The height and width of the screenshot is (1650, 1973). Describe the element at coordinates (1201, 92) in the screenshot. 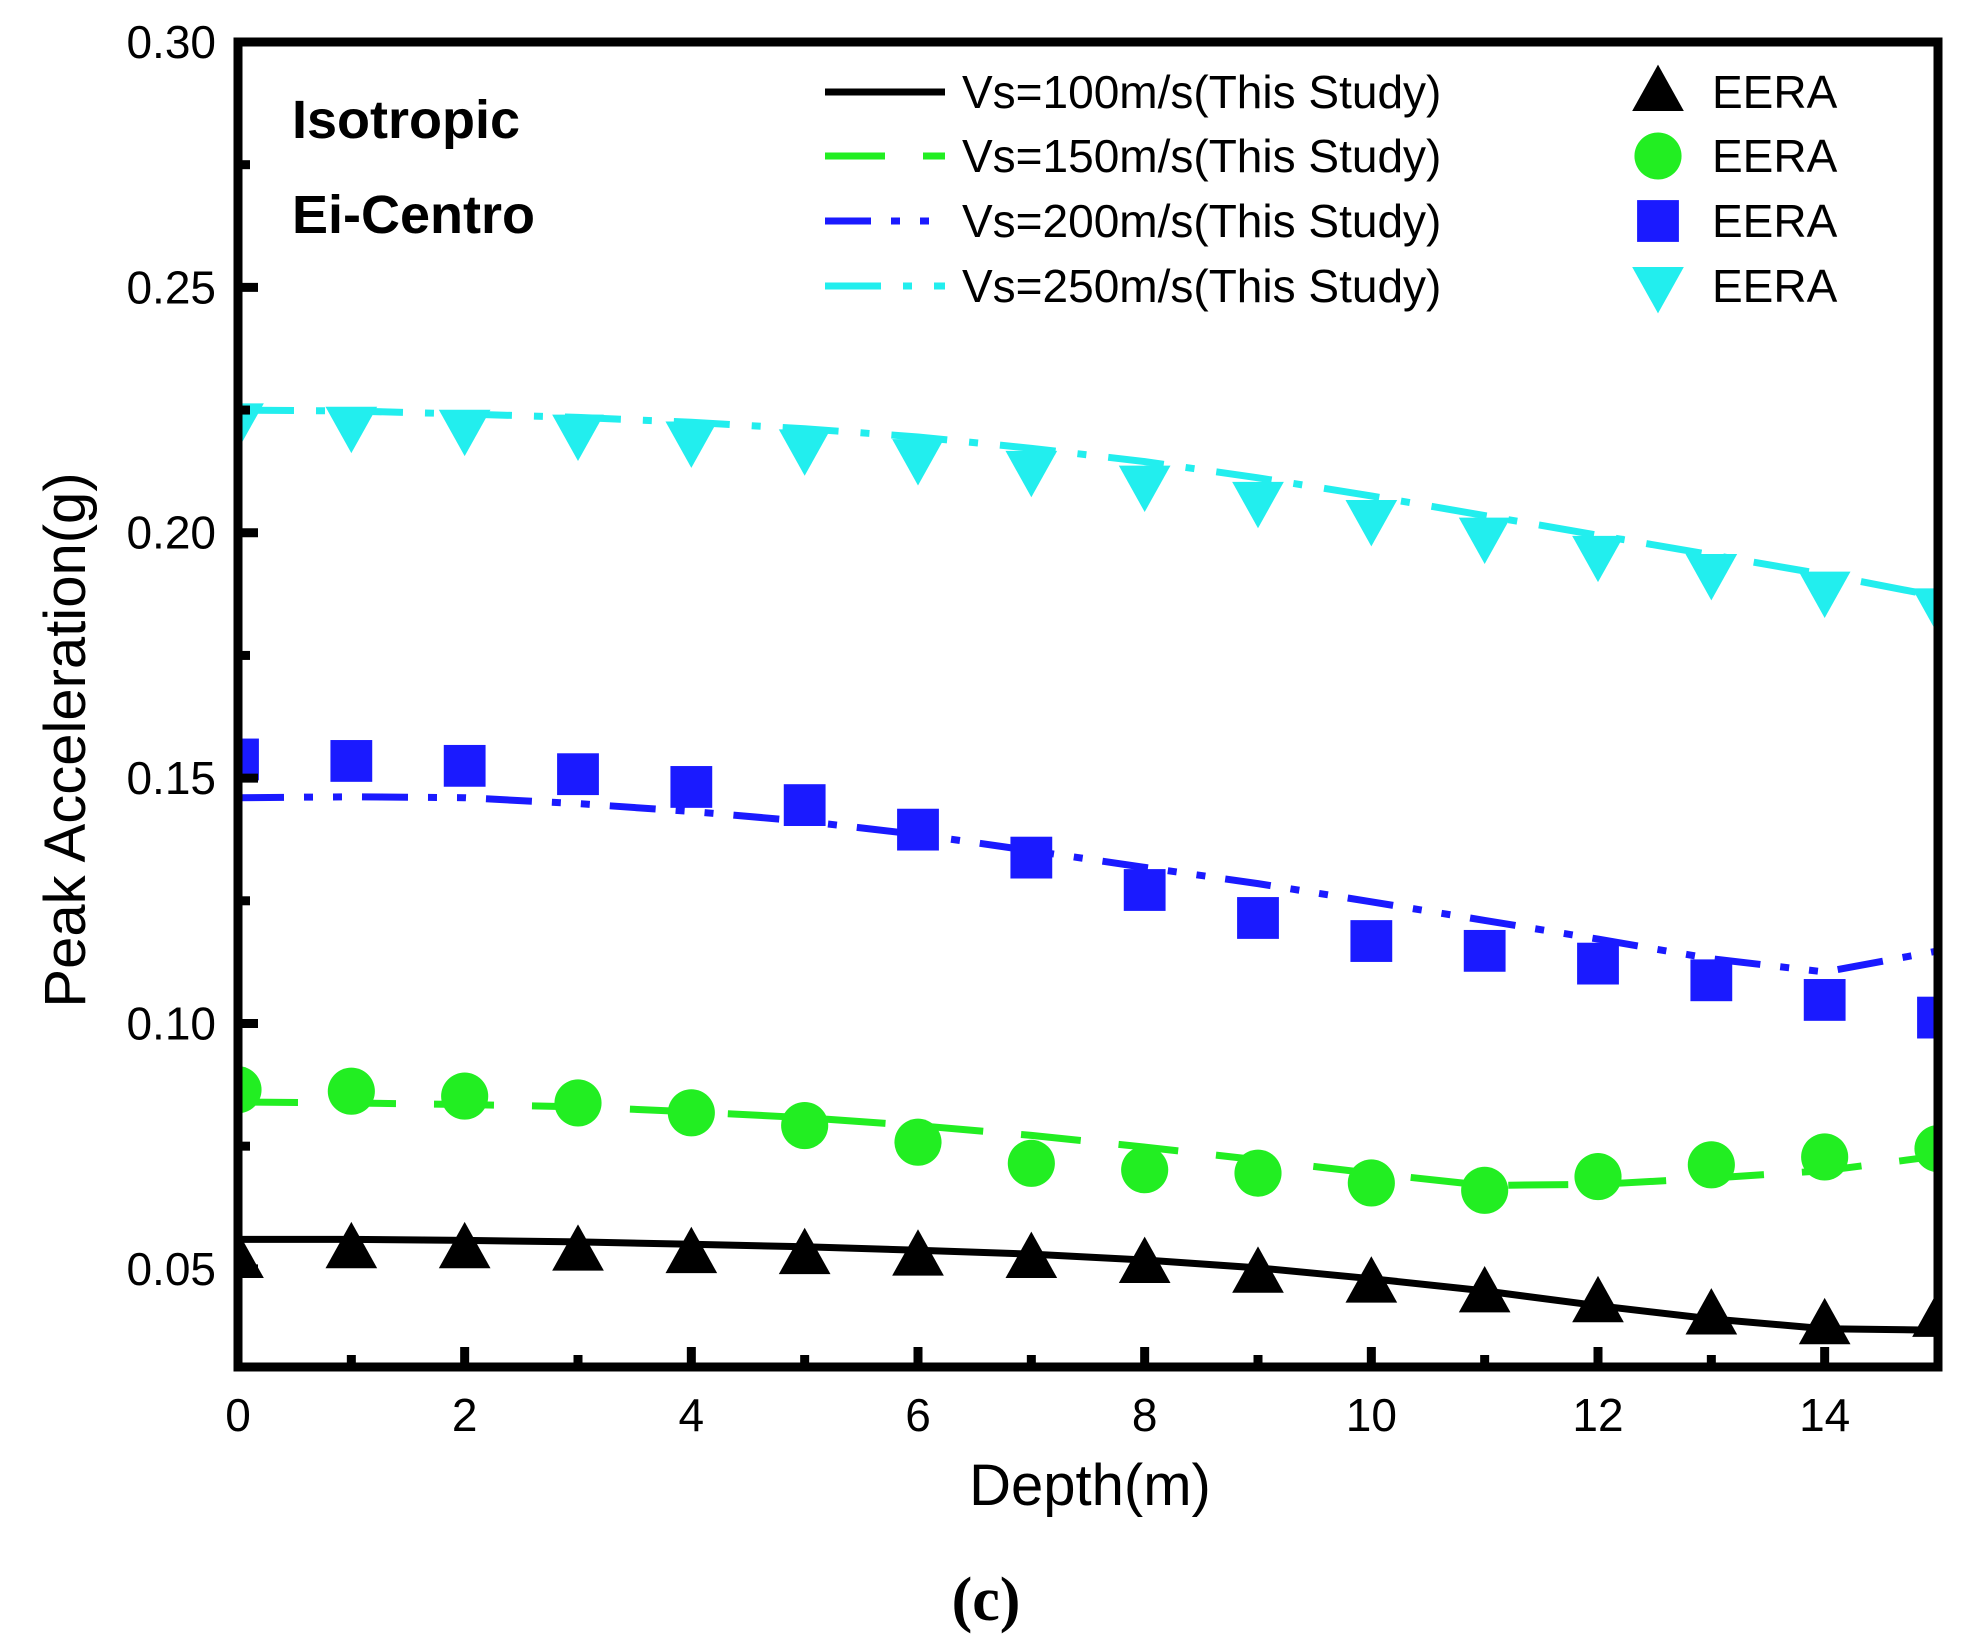

I see `legend-label-line: Vs=100m/s(This Study)` at that location.